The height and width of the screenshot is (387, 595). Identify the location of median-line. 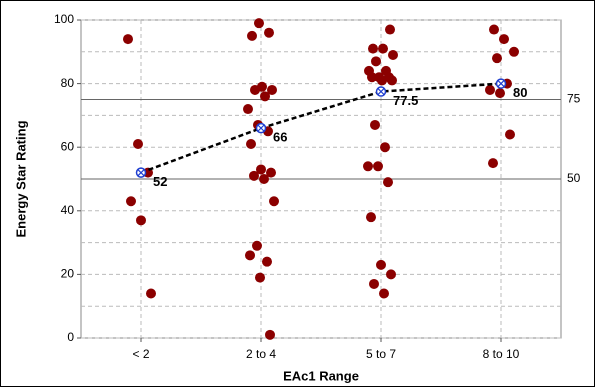
(321, 128).